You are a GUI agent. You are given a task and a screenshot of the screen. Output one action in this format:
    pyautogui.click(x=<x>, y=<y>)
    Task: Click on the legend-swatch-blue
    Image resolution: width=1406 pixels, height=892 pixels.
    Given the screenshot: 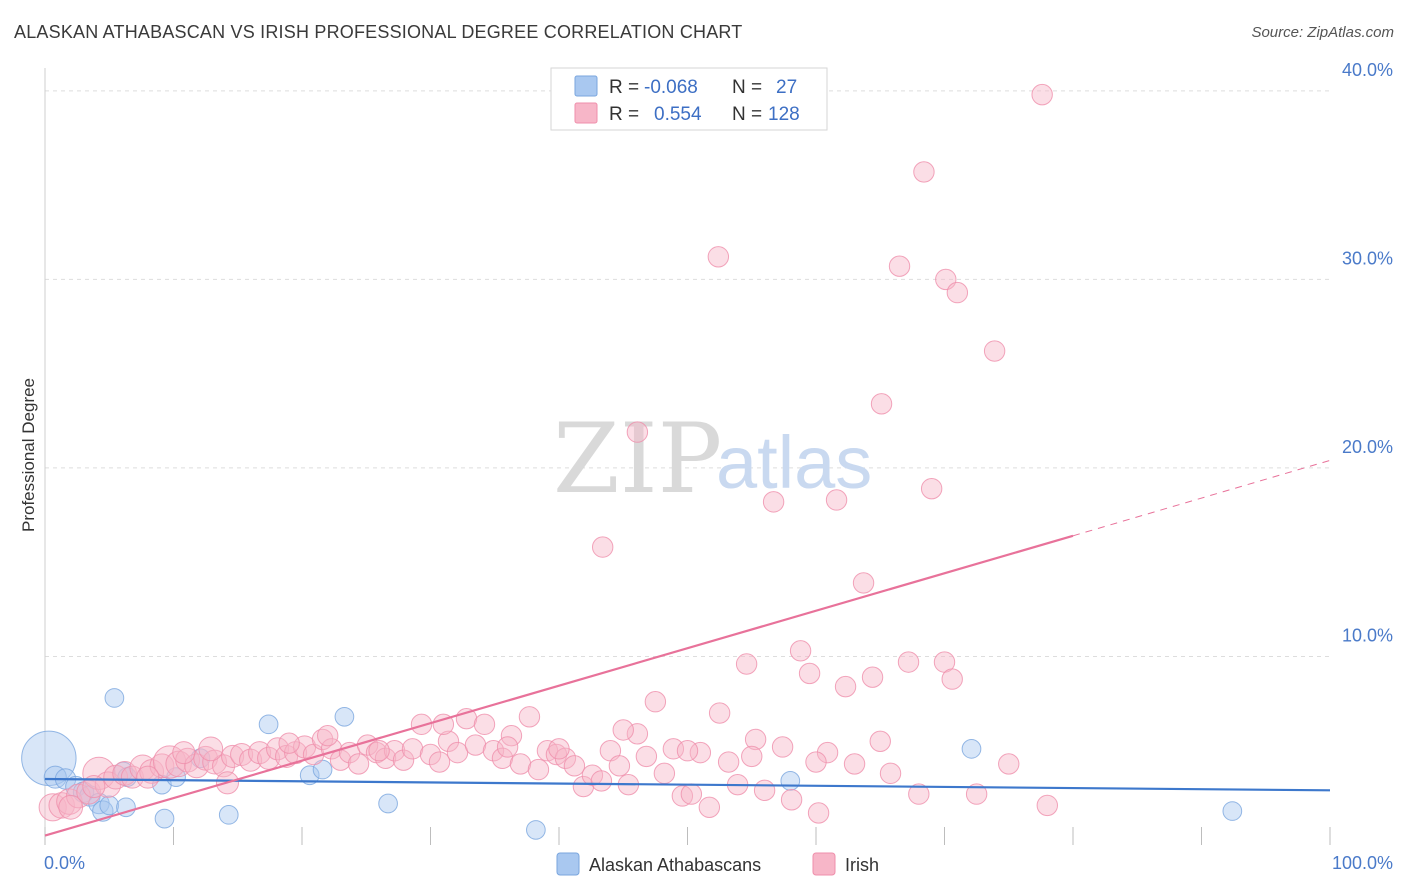 What is the action you would take?
    pyautogui.click(x=586, y=86)
    